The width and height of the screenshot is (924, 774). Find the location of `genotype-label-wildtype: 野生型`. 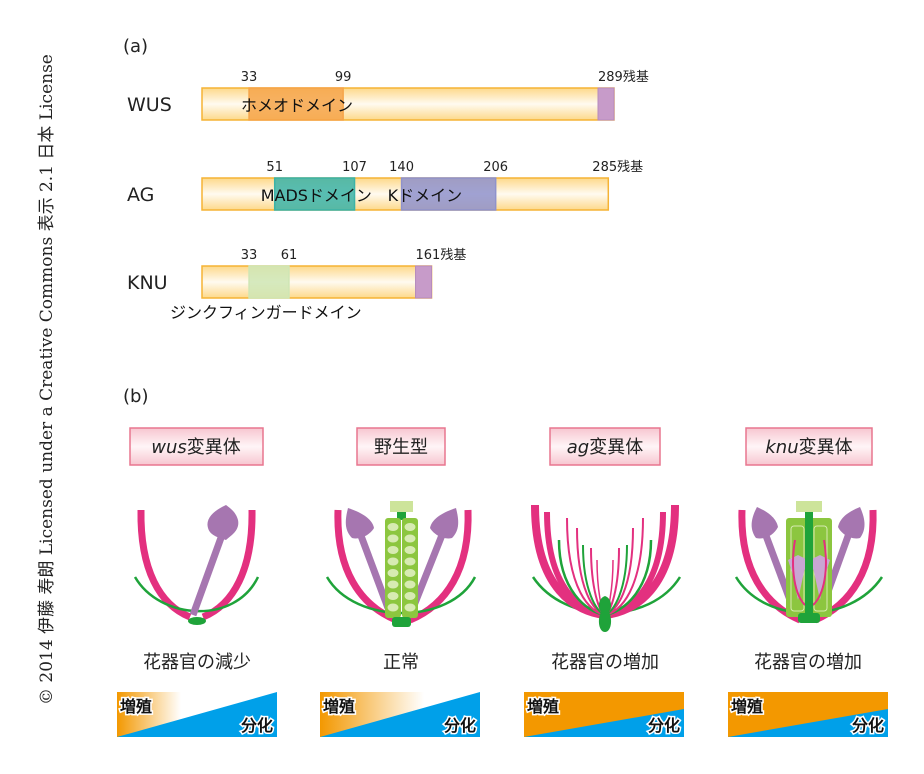

genotype-label-wildtype: 野生型 is located at coordinates (401, 446).